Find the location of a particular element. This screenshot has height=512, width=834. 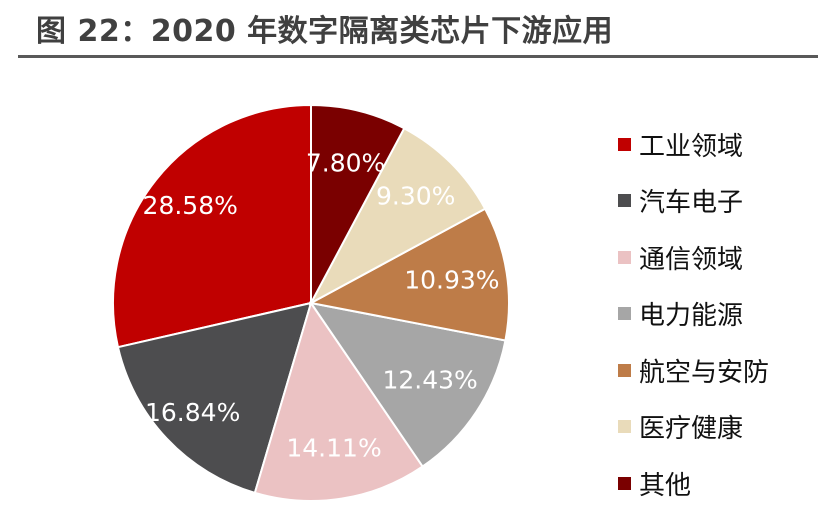

legend-label: 医疗健康 is located at coordinates (691, 429).